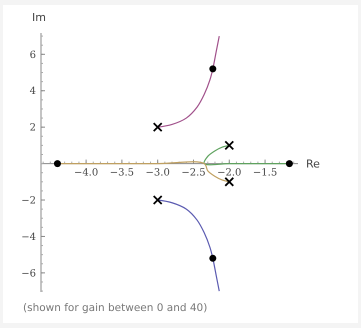 The image size is (361, 328). What do you see at coordinates (265, 173) in the screenshot?
I see `x-tick-label: −1.5` at bounding box center [265, 173].